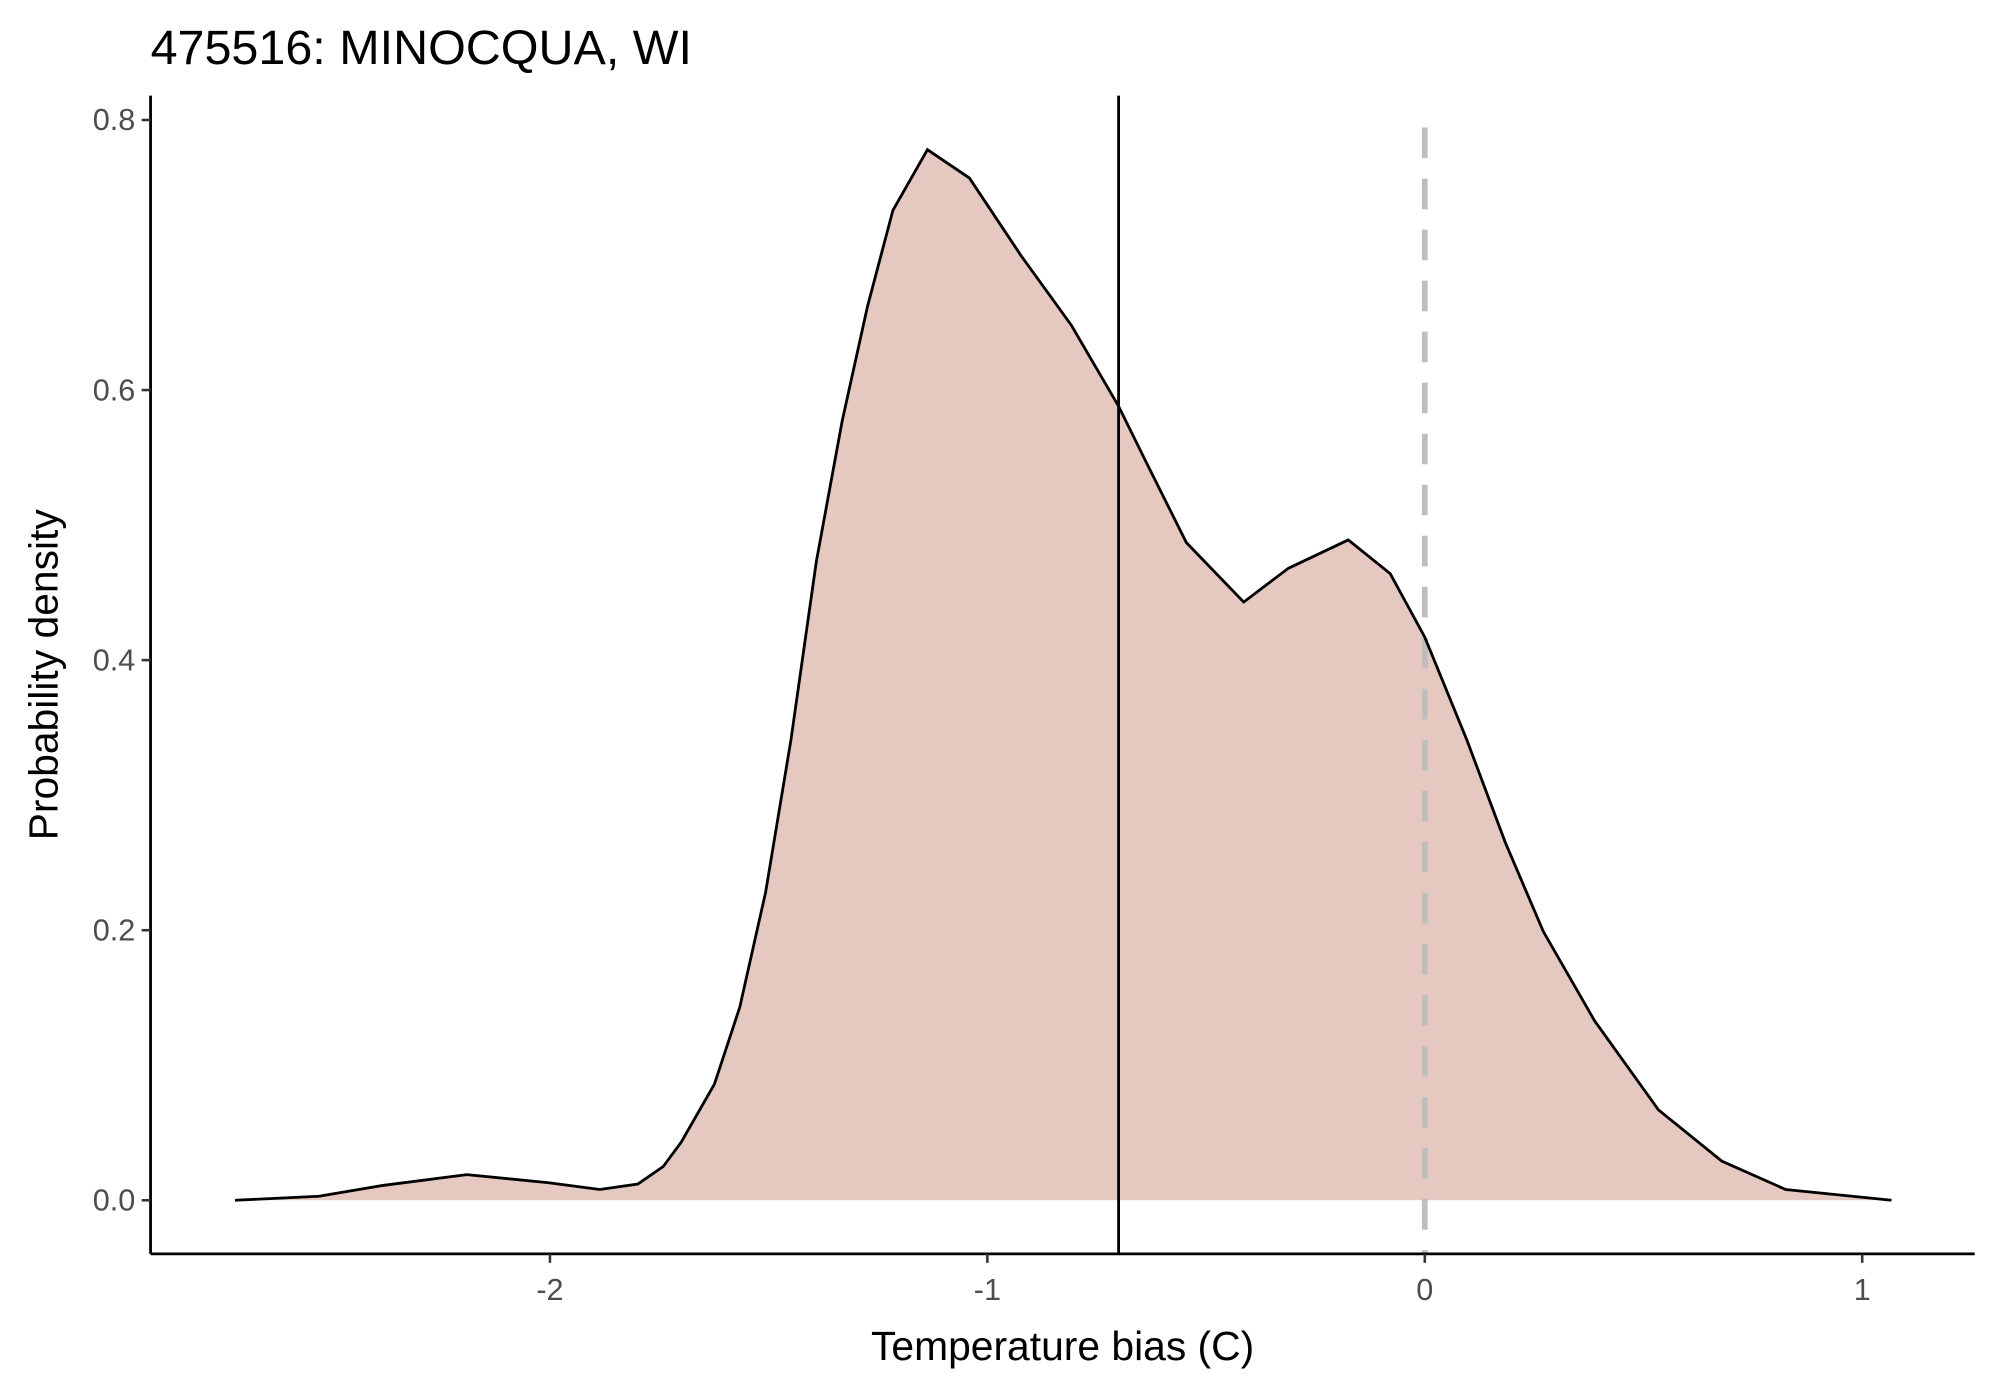  I want to click on chart-title: 475516: MINOCQUA, WI, so click(421, 48).